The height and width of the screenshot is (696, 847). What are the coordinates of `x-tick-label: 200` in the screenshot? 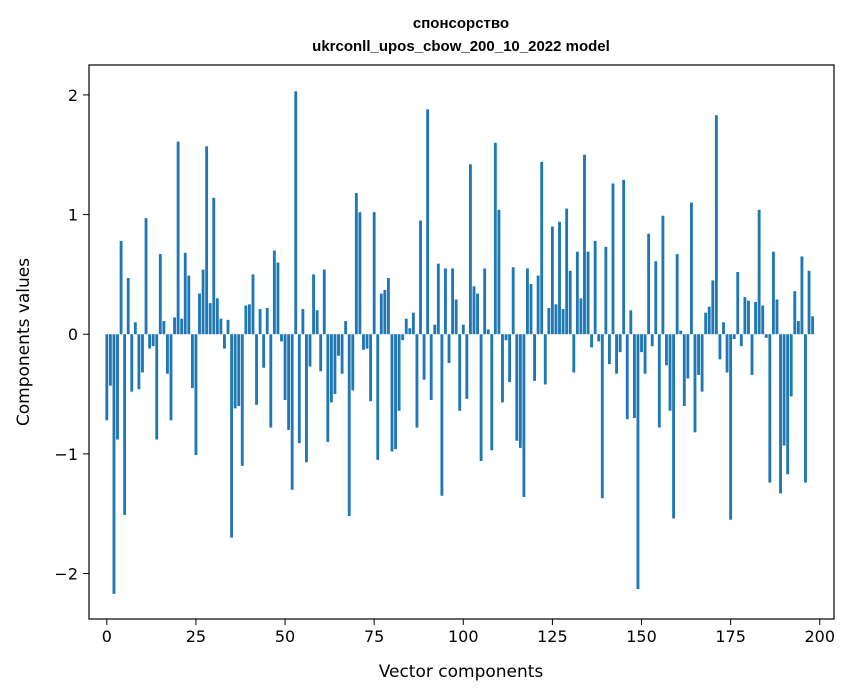 It's located at (819, 636).